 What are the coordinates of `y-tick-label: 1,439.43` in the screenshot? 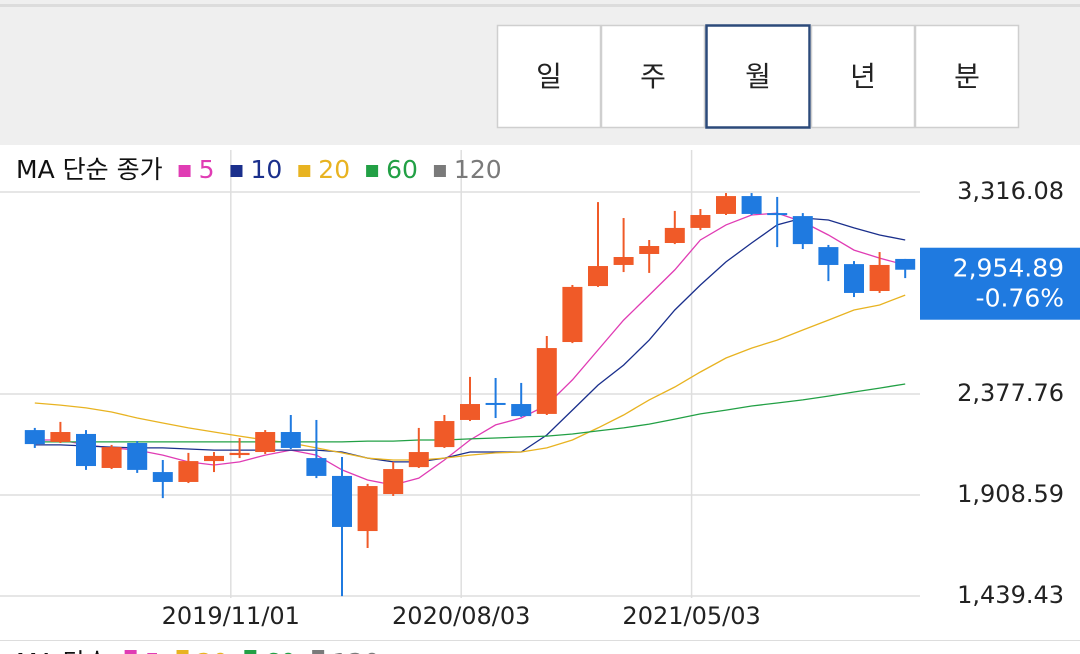 It's located at (1010, 595).